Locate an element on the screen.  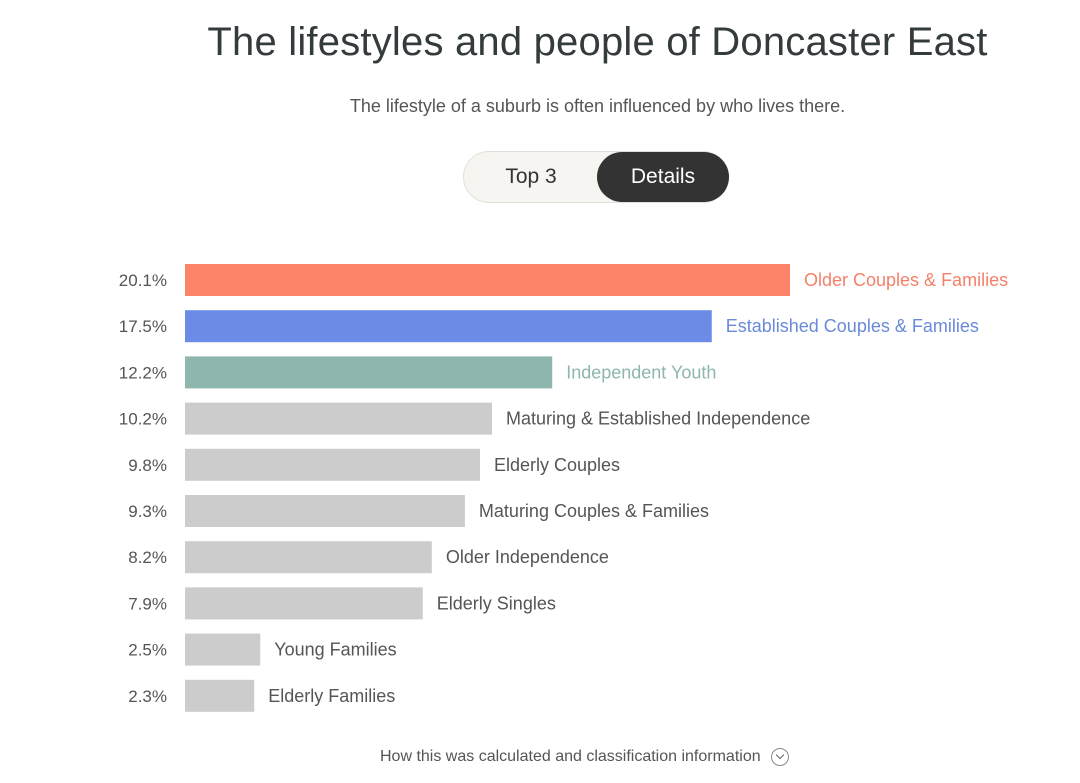
bar-value-label: 20.1% is located at coordinates (143, 280).